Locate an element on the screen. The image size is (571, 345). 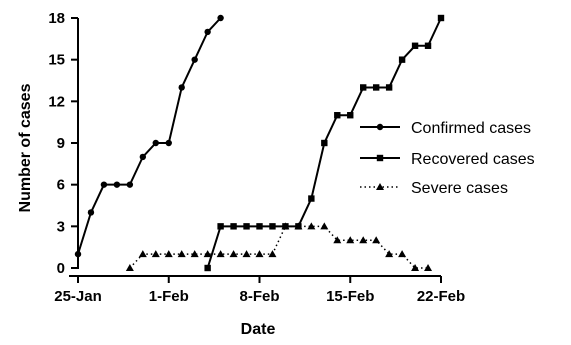
y-tick-label: 9 is located at coordinates (61, 143).